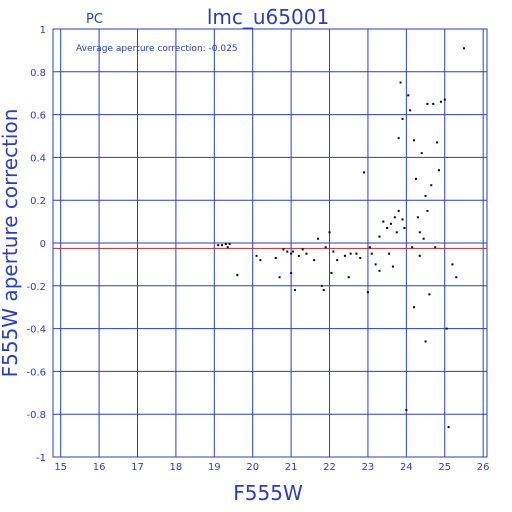  Describe the element at coordinates (270, 245) in the screenshot. I see `reference-lines` at that location.